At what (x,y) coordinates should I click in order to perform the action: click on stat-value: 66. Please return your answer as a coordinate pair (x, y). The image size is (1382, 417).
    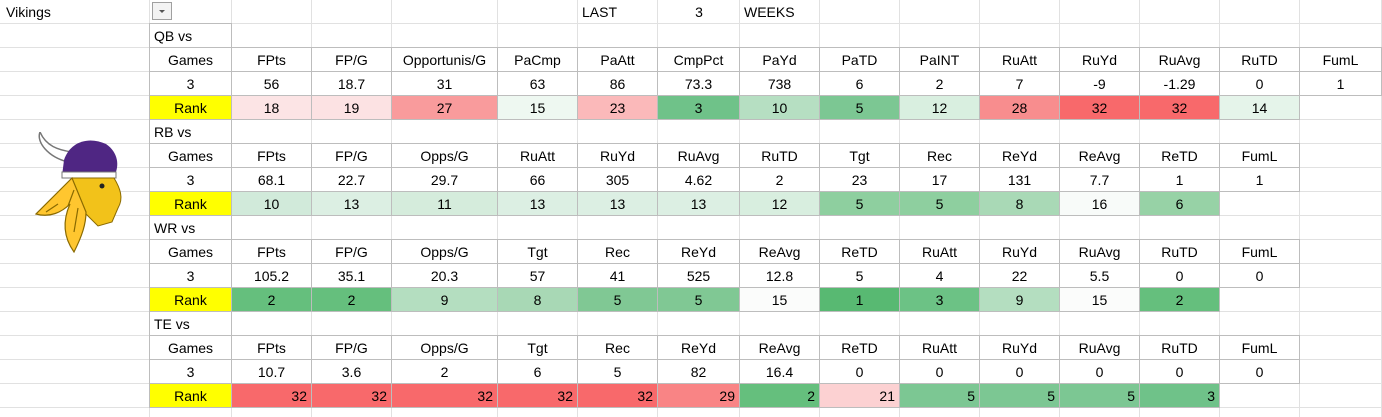
    Looking at the image, I should click on (537, 179).